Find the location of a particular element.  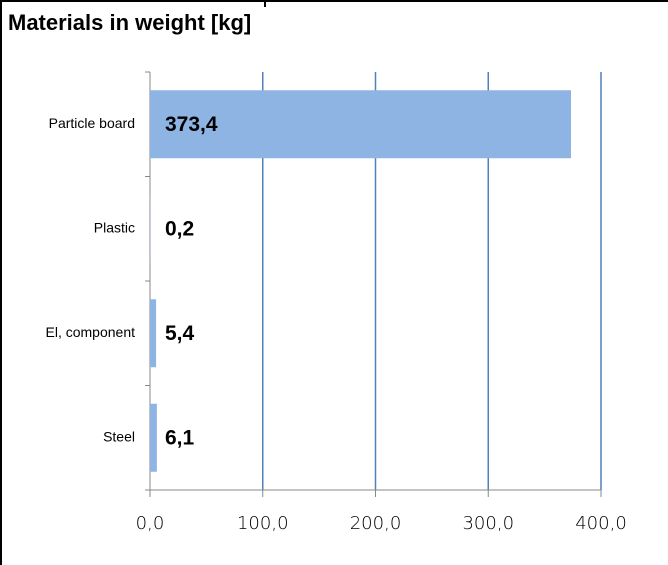

data-label: 373,4 is located at coordinates (191, 124).